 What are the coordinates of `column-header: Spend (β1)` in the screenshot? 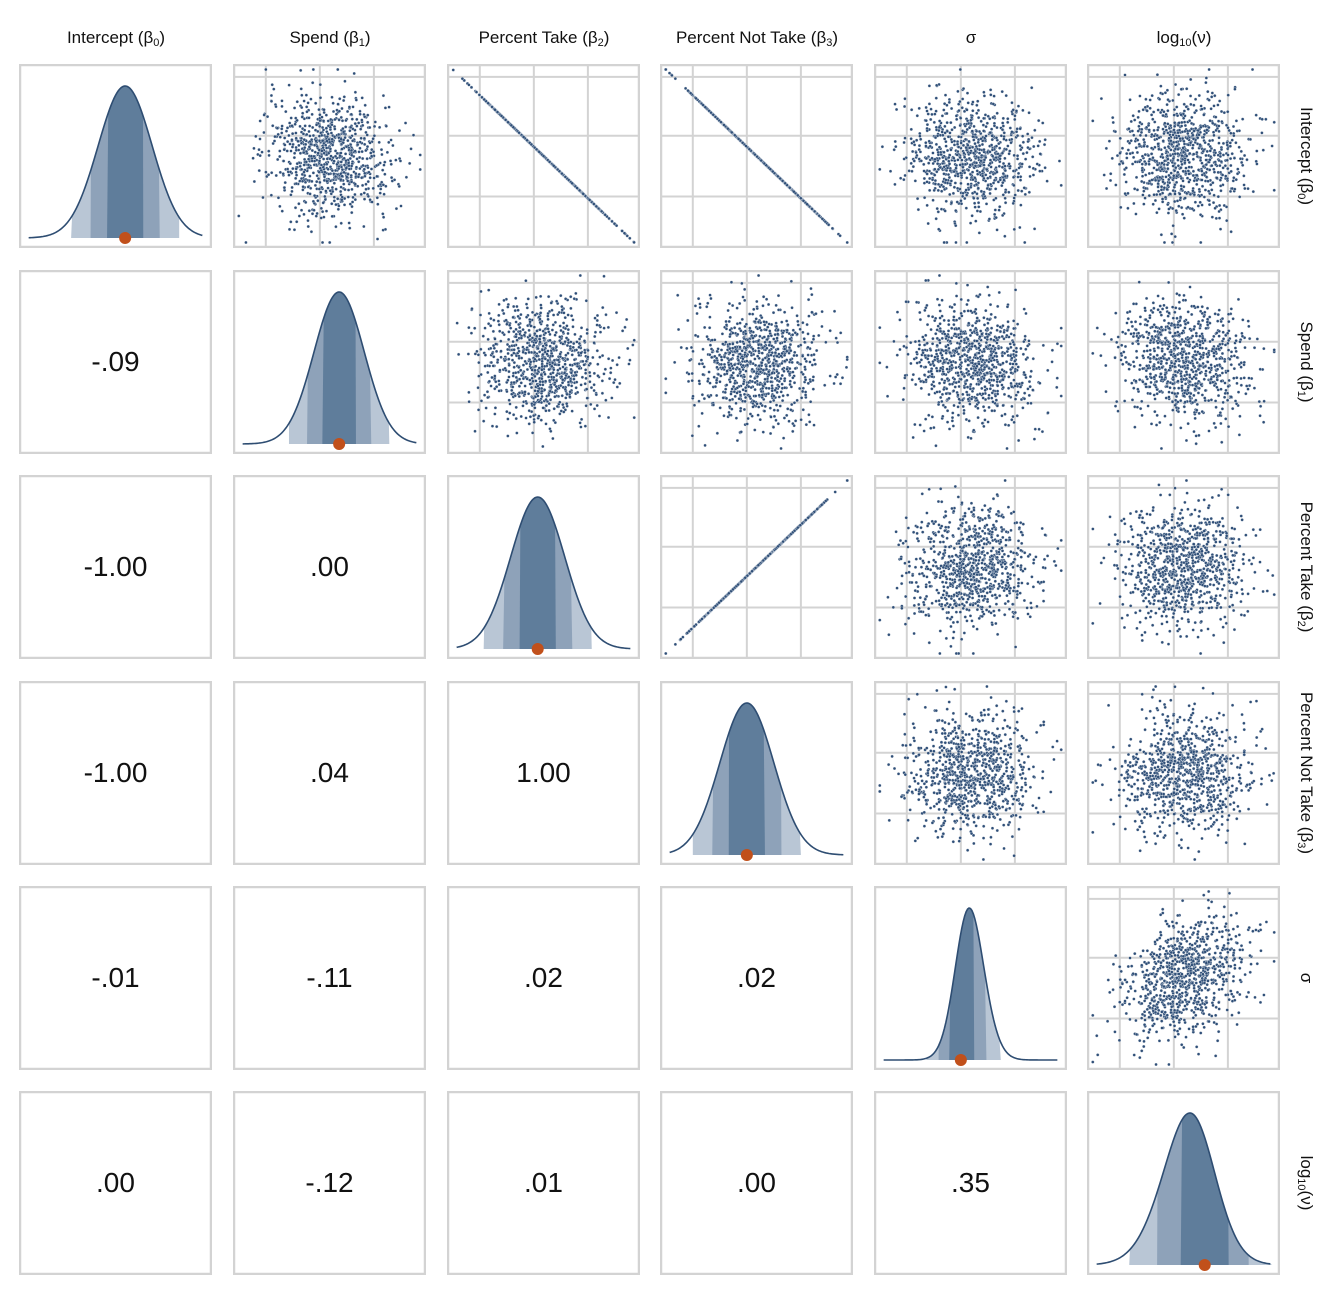 It's located at (330, 38).